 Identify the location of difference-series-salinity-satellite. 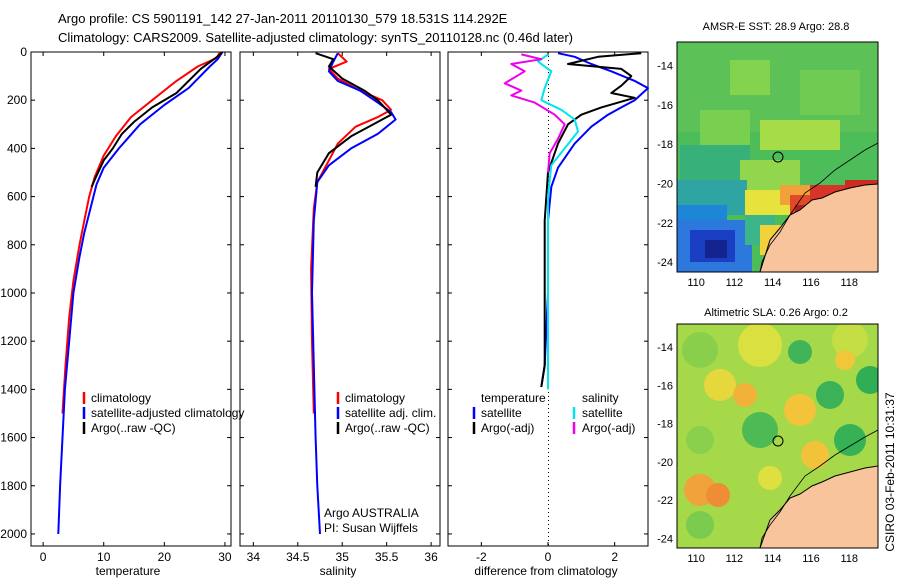
(558, 221).